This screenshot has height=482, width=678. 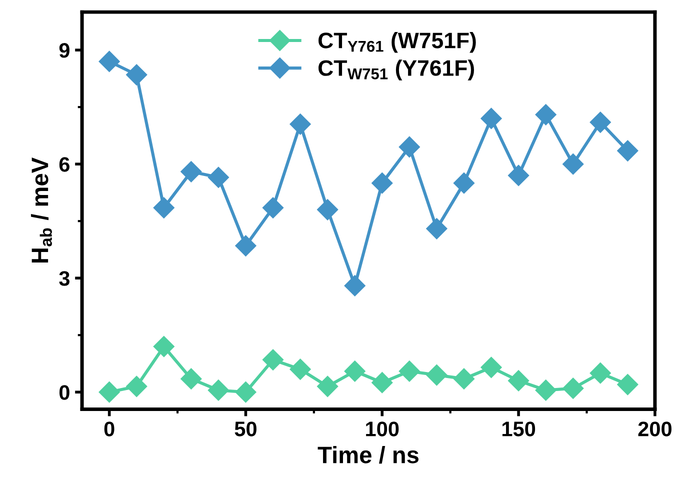 I want to click on y-axis-title: H$_{ab}$ / meV, so click(x=41, y=210).